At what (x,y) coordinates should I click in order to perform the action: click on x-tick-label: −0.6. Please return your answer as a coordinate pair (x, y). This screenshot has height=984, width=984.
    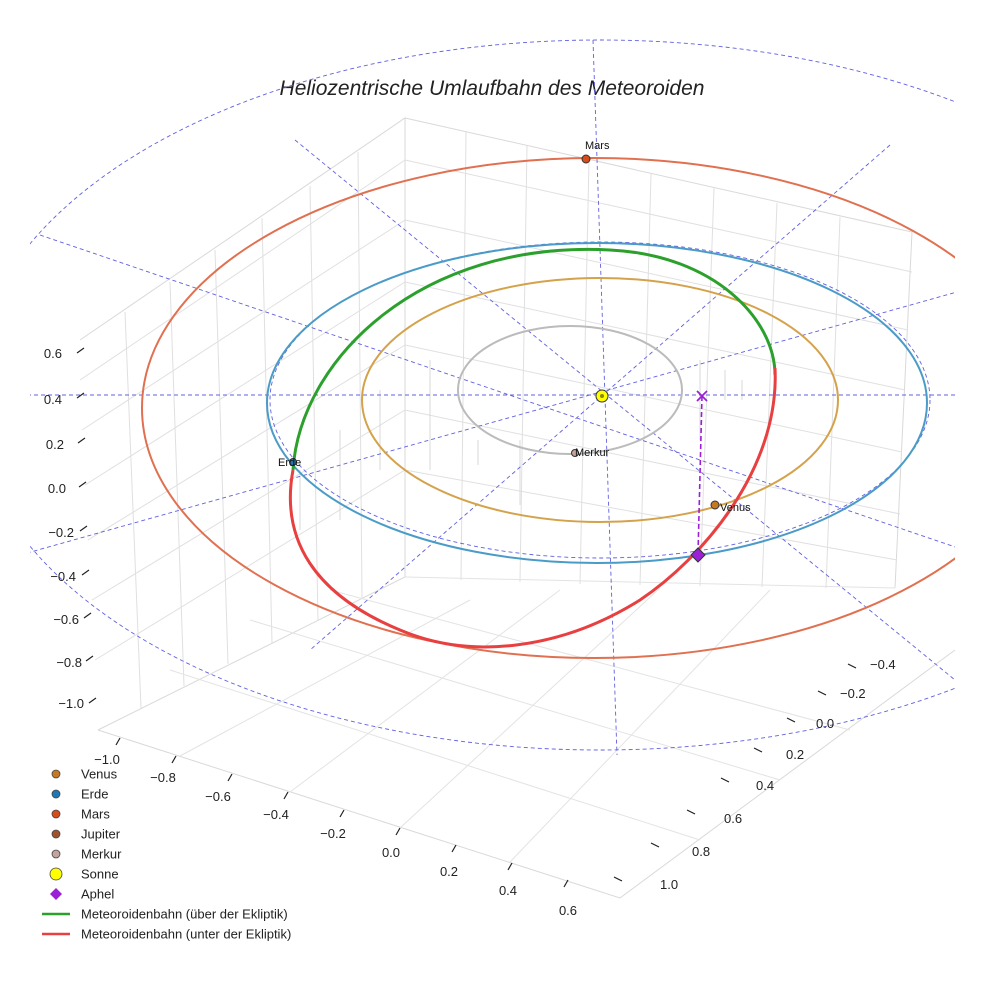
    Looking at the image, I should click on (218, 796).